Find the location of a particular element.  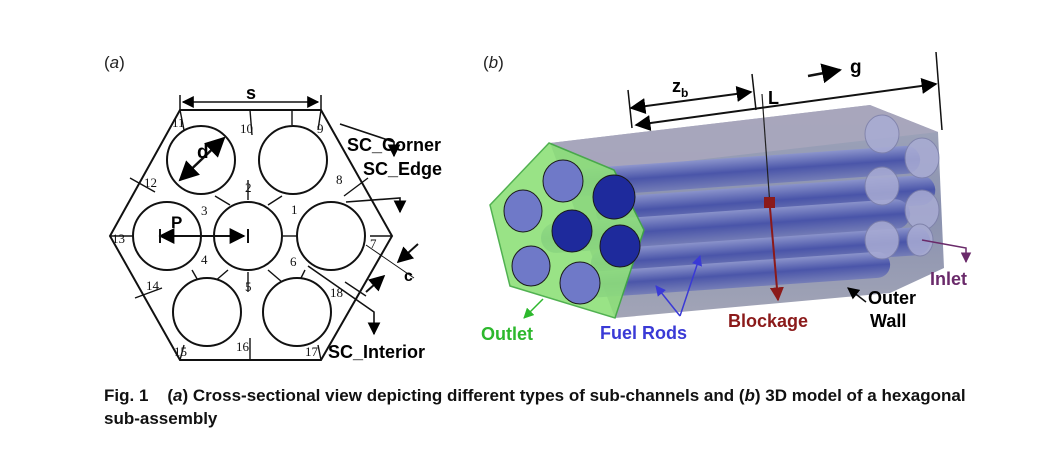

subchannel-5: 5 is located at coordinates (248, 286).